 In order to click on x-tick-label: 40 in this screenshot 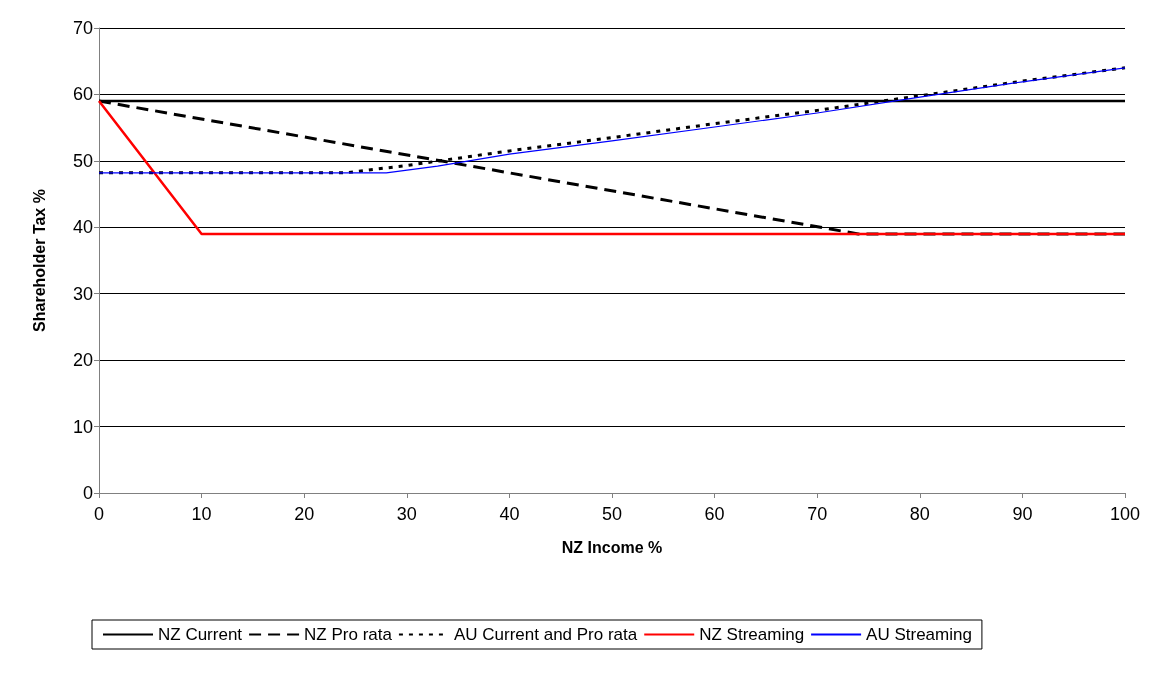, I will do `click(509, 514)`.